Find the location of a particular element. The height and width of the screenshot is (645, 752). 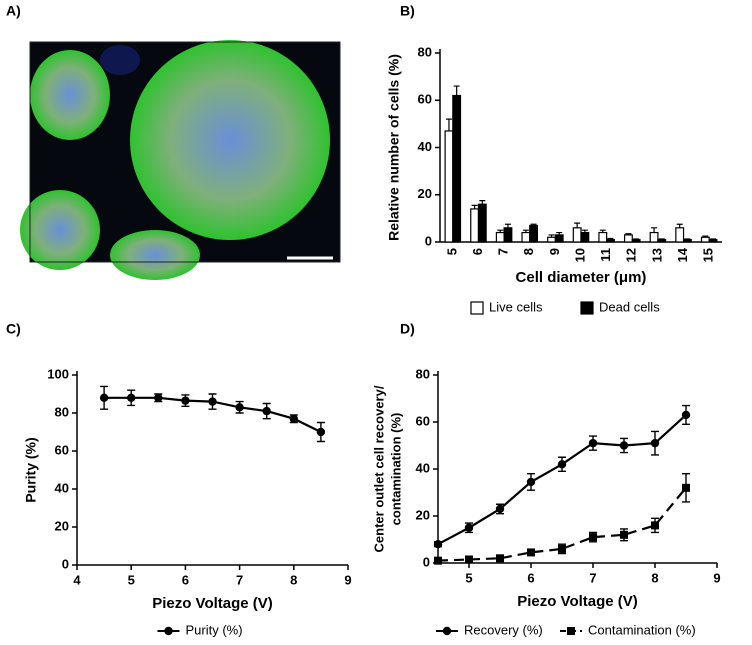

y-axis-label: Purity (%) is located at coordinates (31, 469).